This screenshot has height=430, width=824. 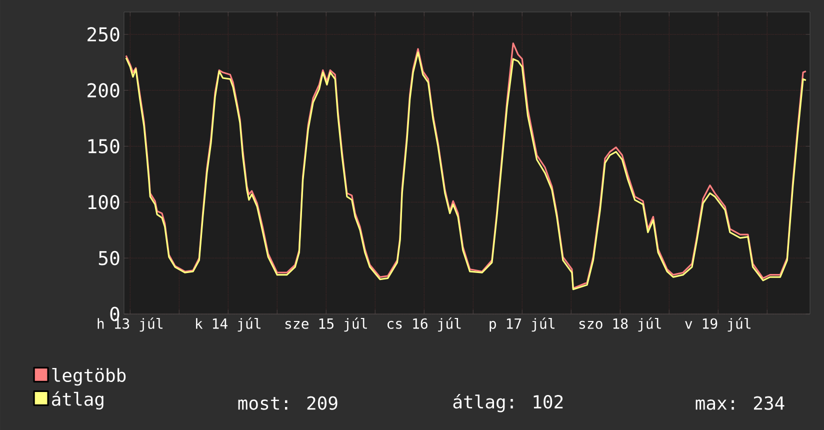 I want to click on y-tick-label: 150, so click(x=104, y=146).